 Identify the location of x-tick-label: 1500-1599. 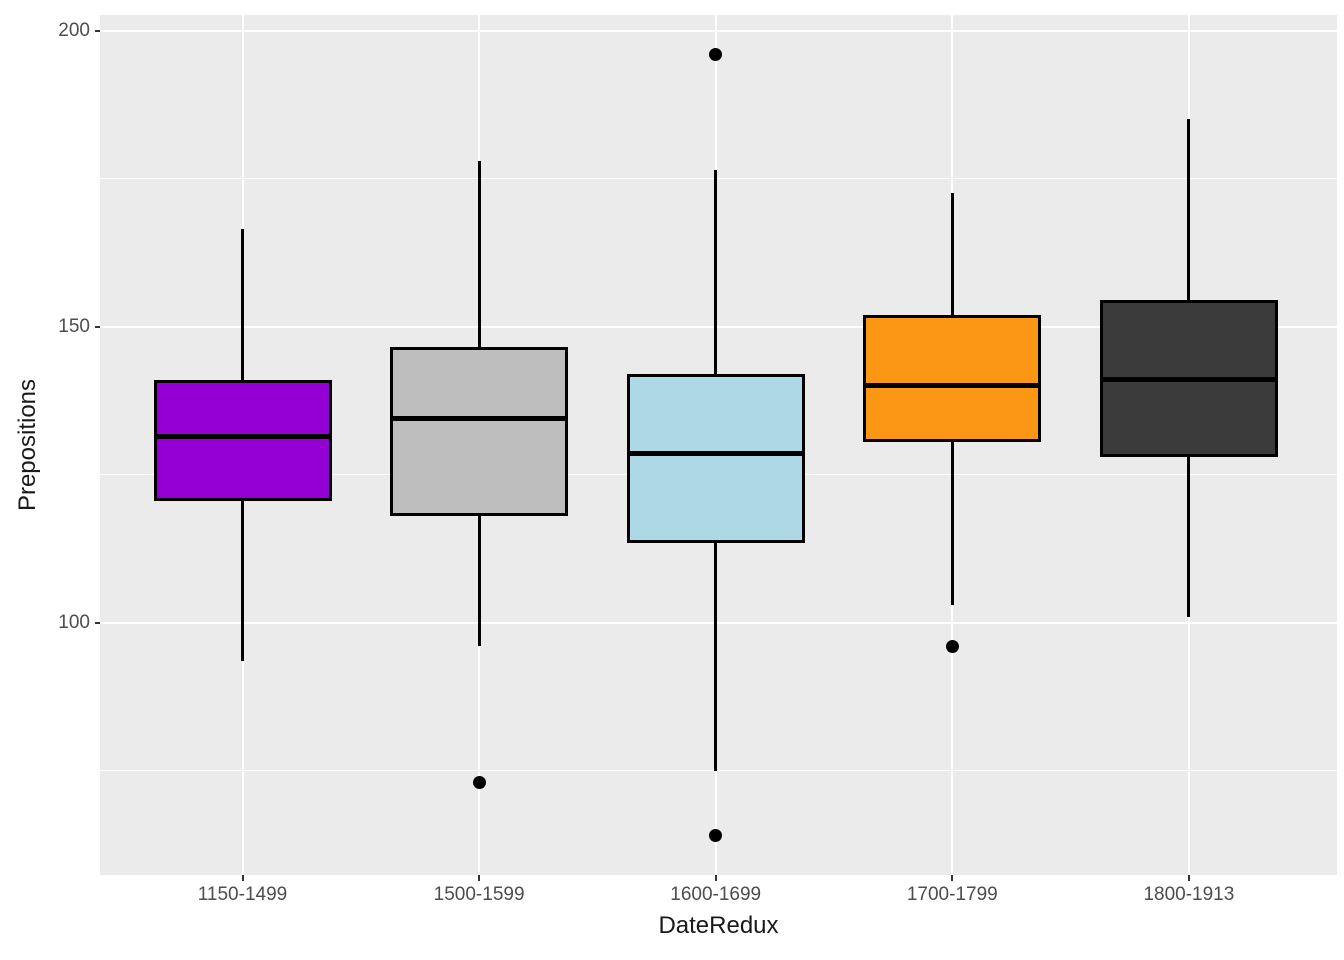
(479, 894).